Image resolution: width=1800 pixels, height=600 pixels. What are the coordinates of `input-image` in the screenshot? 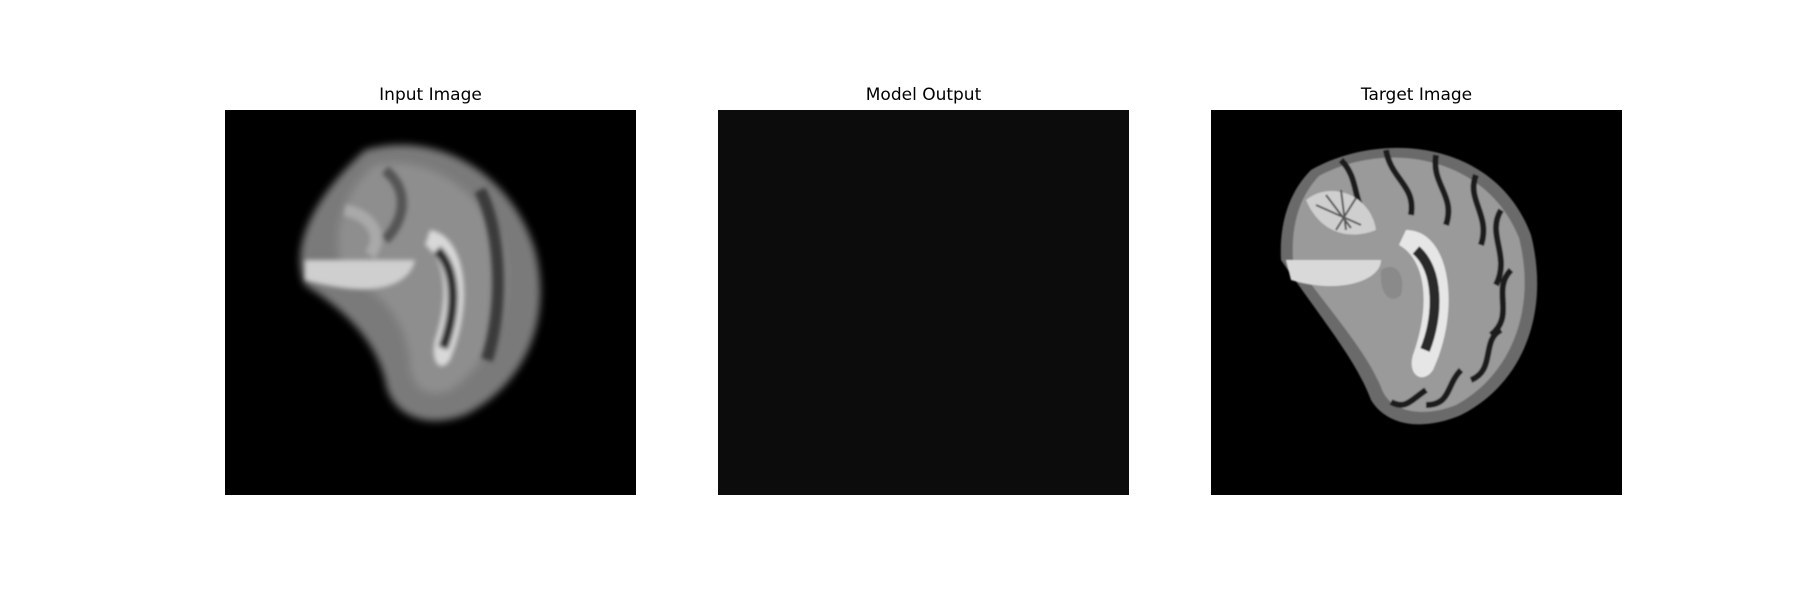 It's located at (430, 302).